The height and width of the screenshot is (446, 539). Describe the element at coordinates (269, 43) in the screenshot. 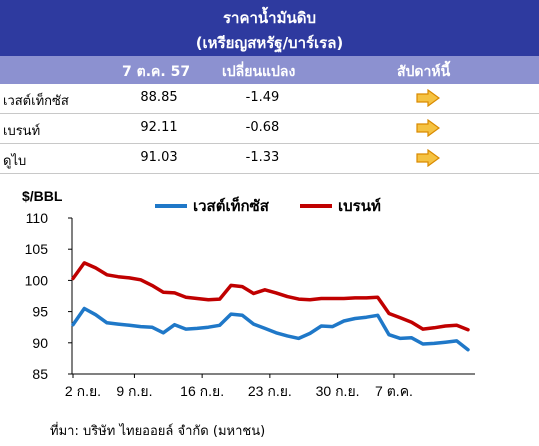

I see `table-subtitle: (เหรียญสหรัฐ/บาร์เรล)` at that location.